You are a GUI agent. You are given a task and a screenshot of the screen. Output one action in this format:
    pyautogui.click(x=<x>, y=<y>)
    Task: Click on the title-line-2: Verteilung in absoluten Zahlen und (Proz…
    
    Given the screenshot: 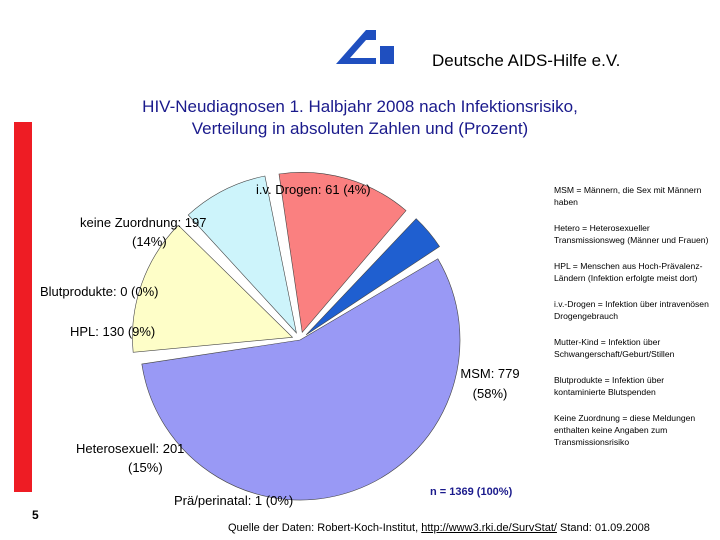 What is the action you would take?
    pyautogui.click(x=360, y=128)
    